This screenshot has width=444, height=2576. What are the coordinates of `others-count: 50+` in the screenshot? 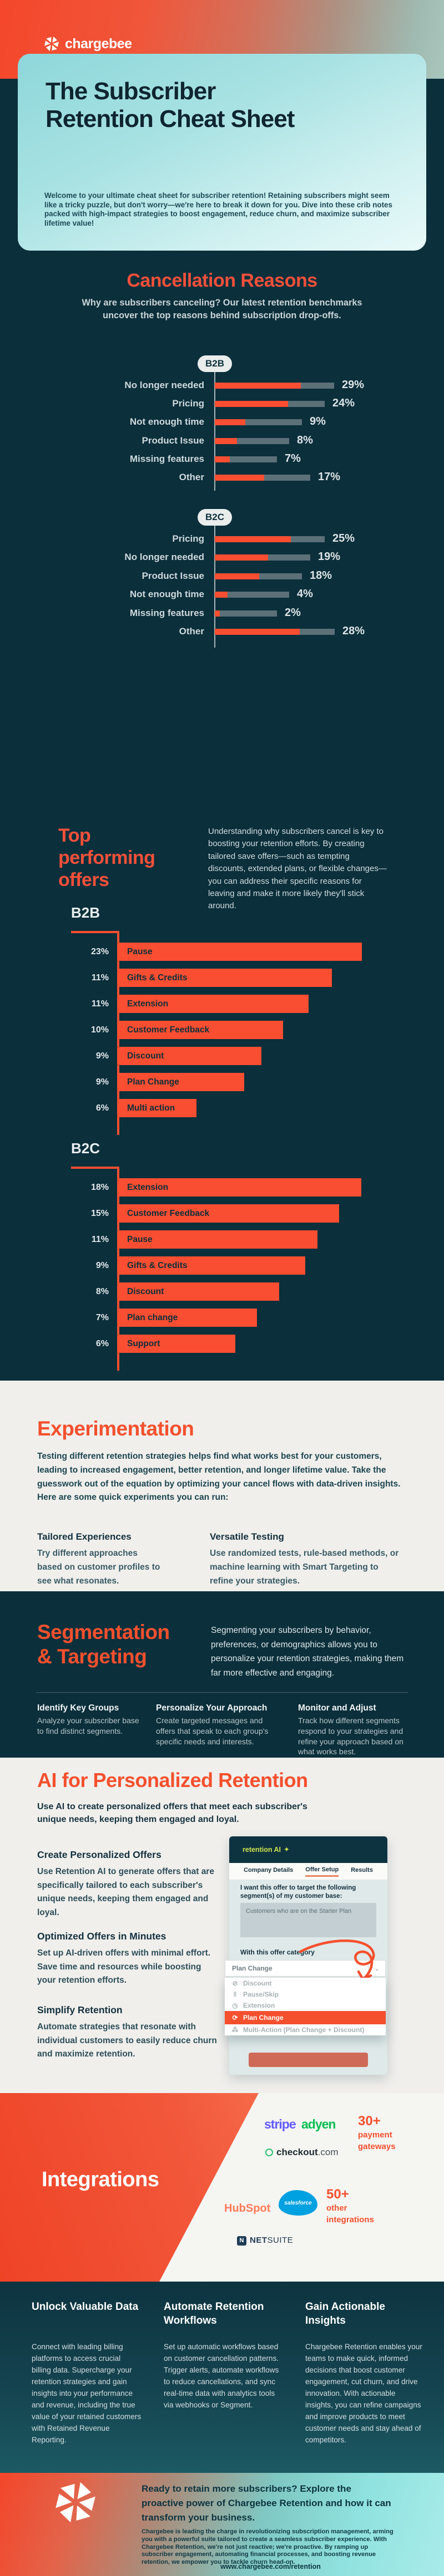 It's located at (338, 2194).